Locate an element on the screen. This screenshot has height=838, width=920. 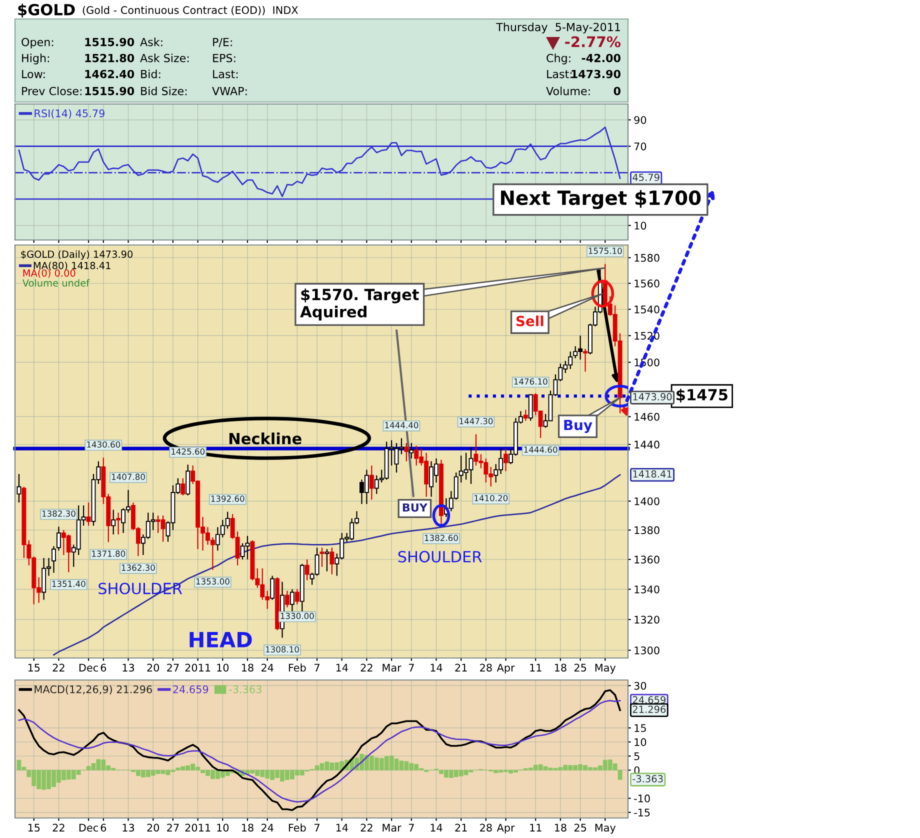
text: Prev Close: is located at coordinates (52, 91).